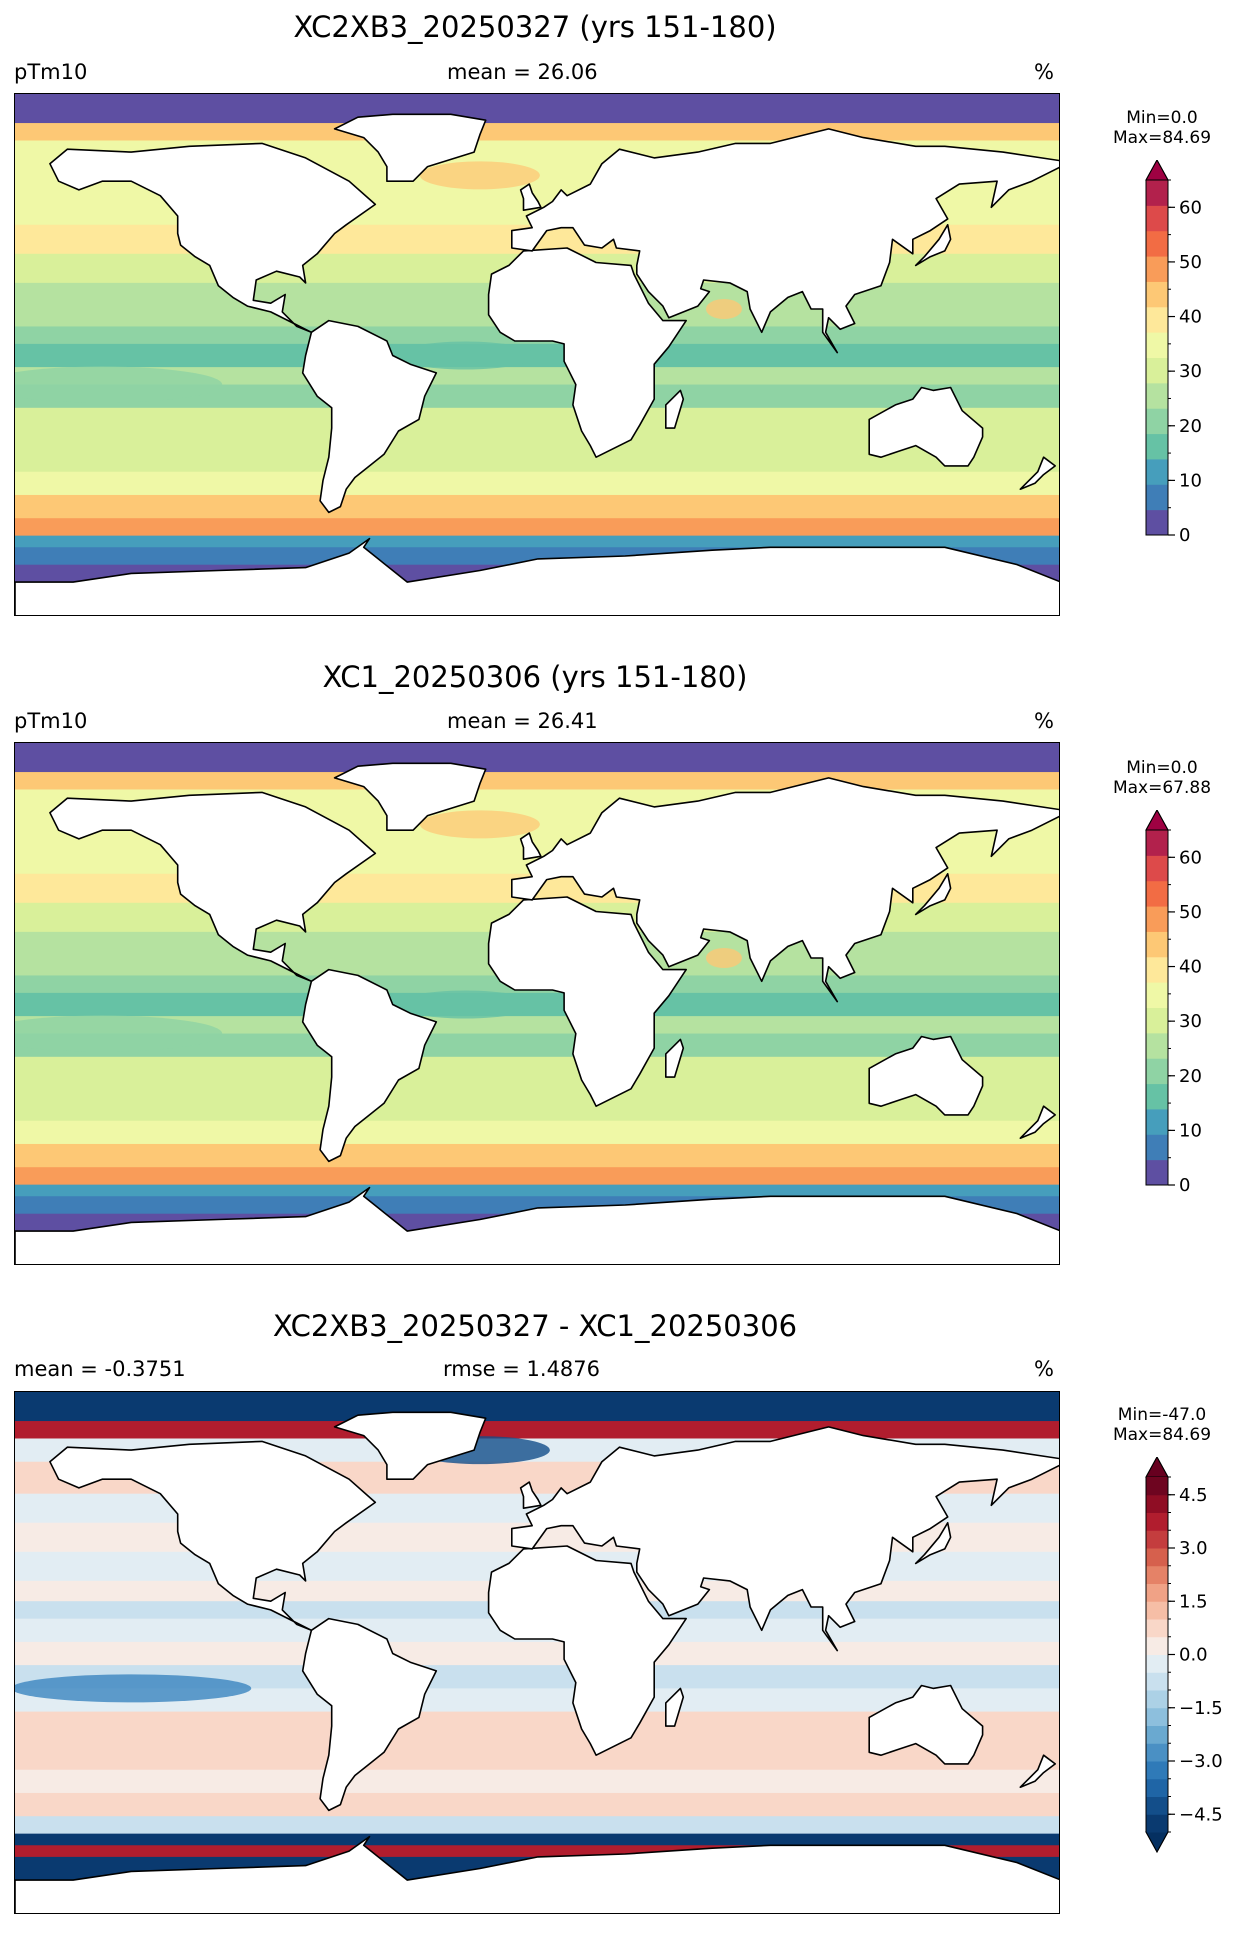 The height and width of the screenshot is (1939, 1257). I want to click on min-max-label: Min=0.0 Max=67.88, so click(1162, 778).